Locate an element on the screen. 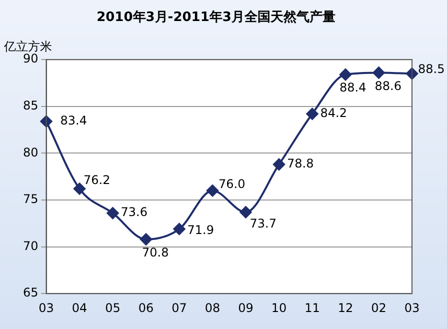 This screenshot has height=329, width=447. x-tick-label: 11 is located at coordinates (312, 307).